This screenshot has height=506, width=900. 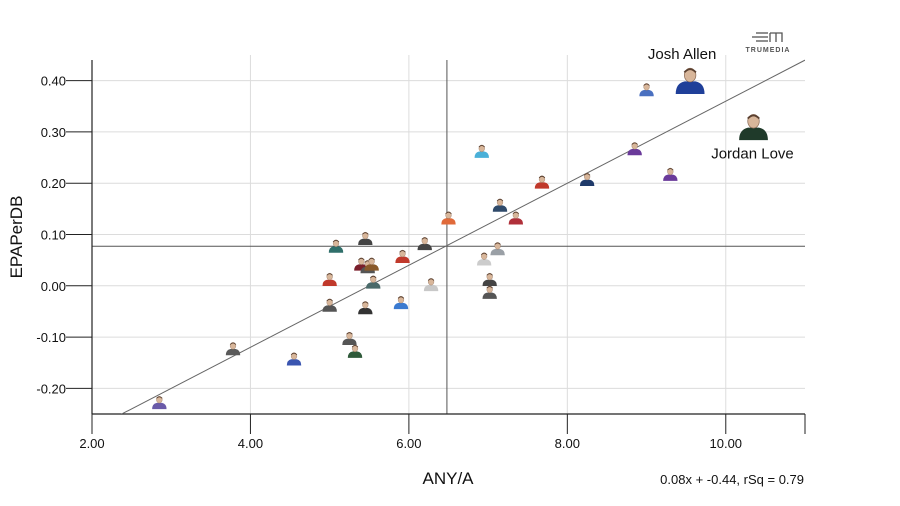 What do you see at coordinates (16, 237) in the screenshot?
I see `y-axis-title: EPAPerDB` at bounding box center [16, 237].